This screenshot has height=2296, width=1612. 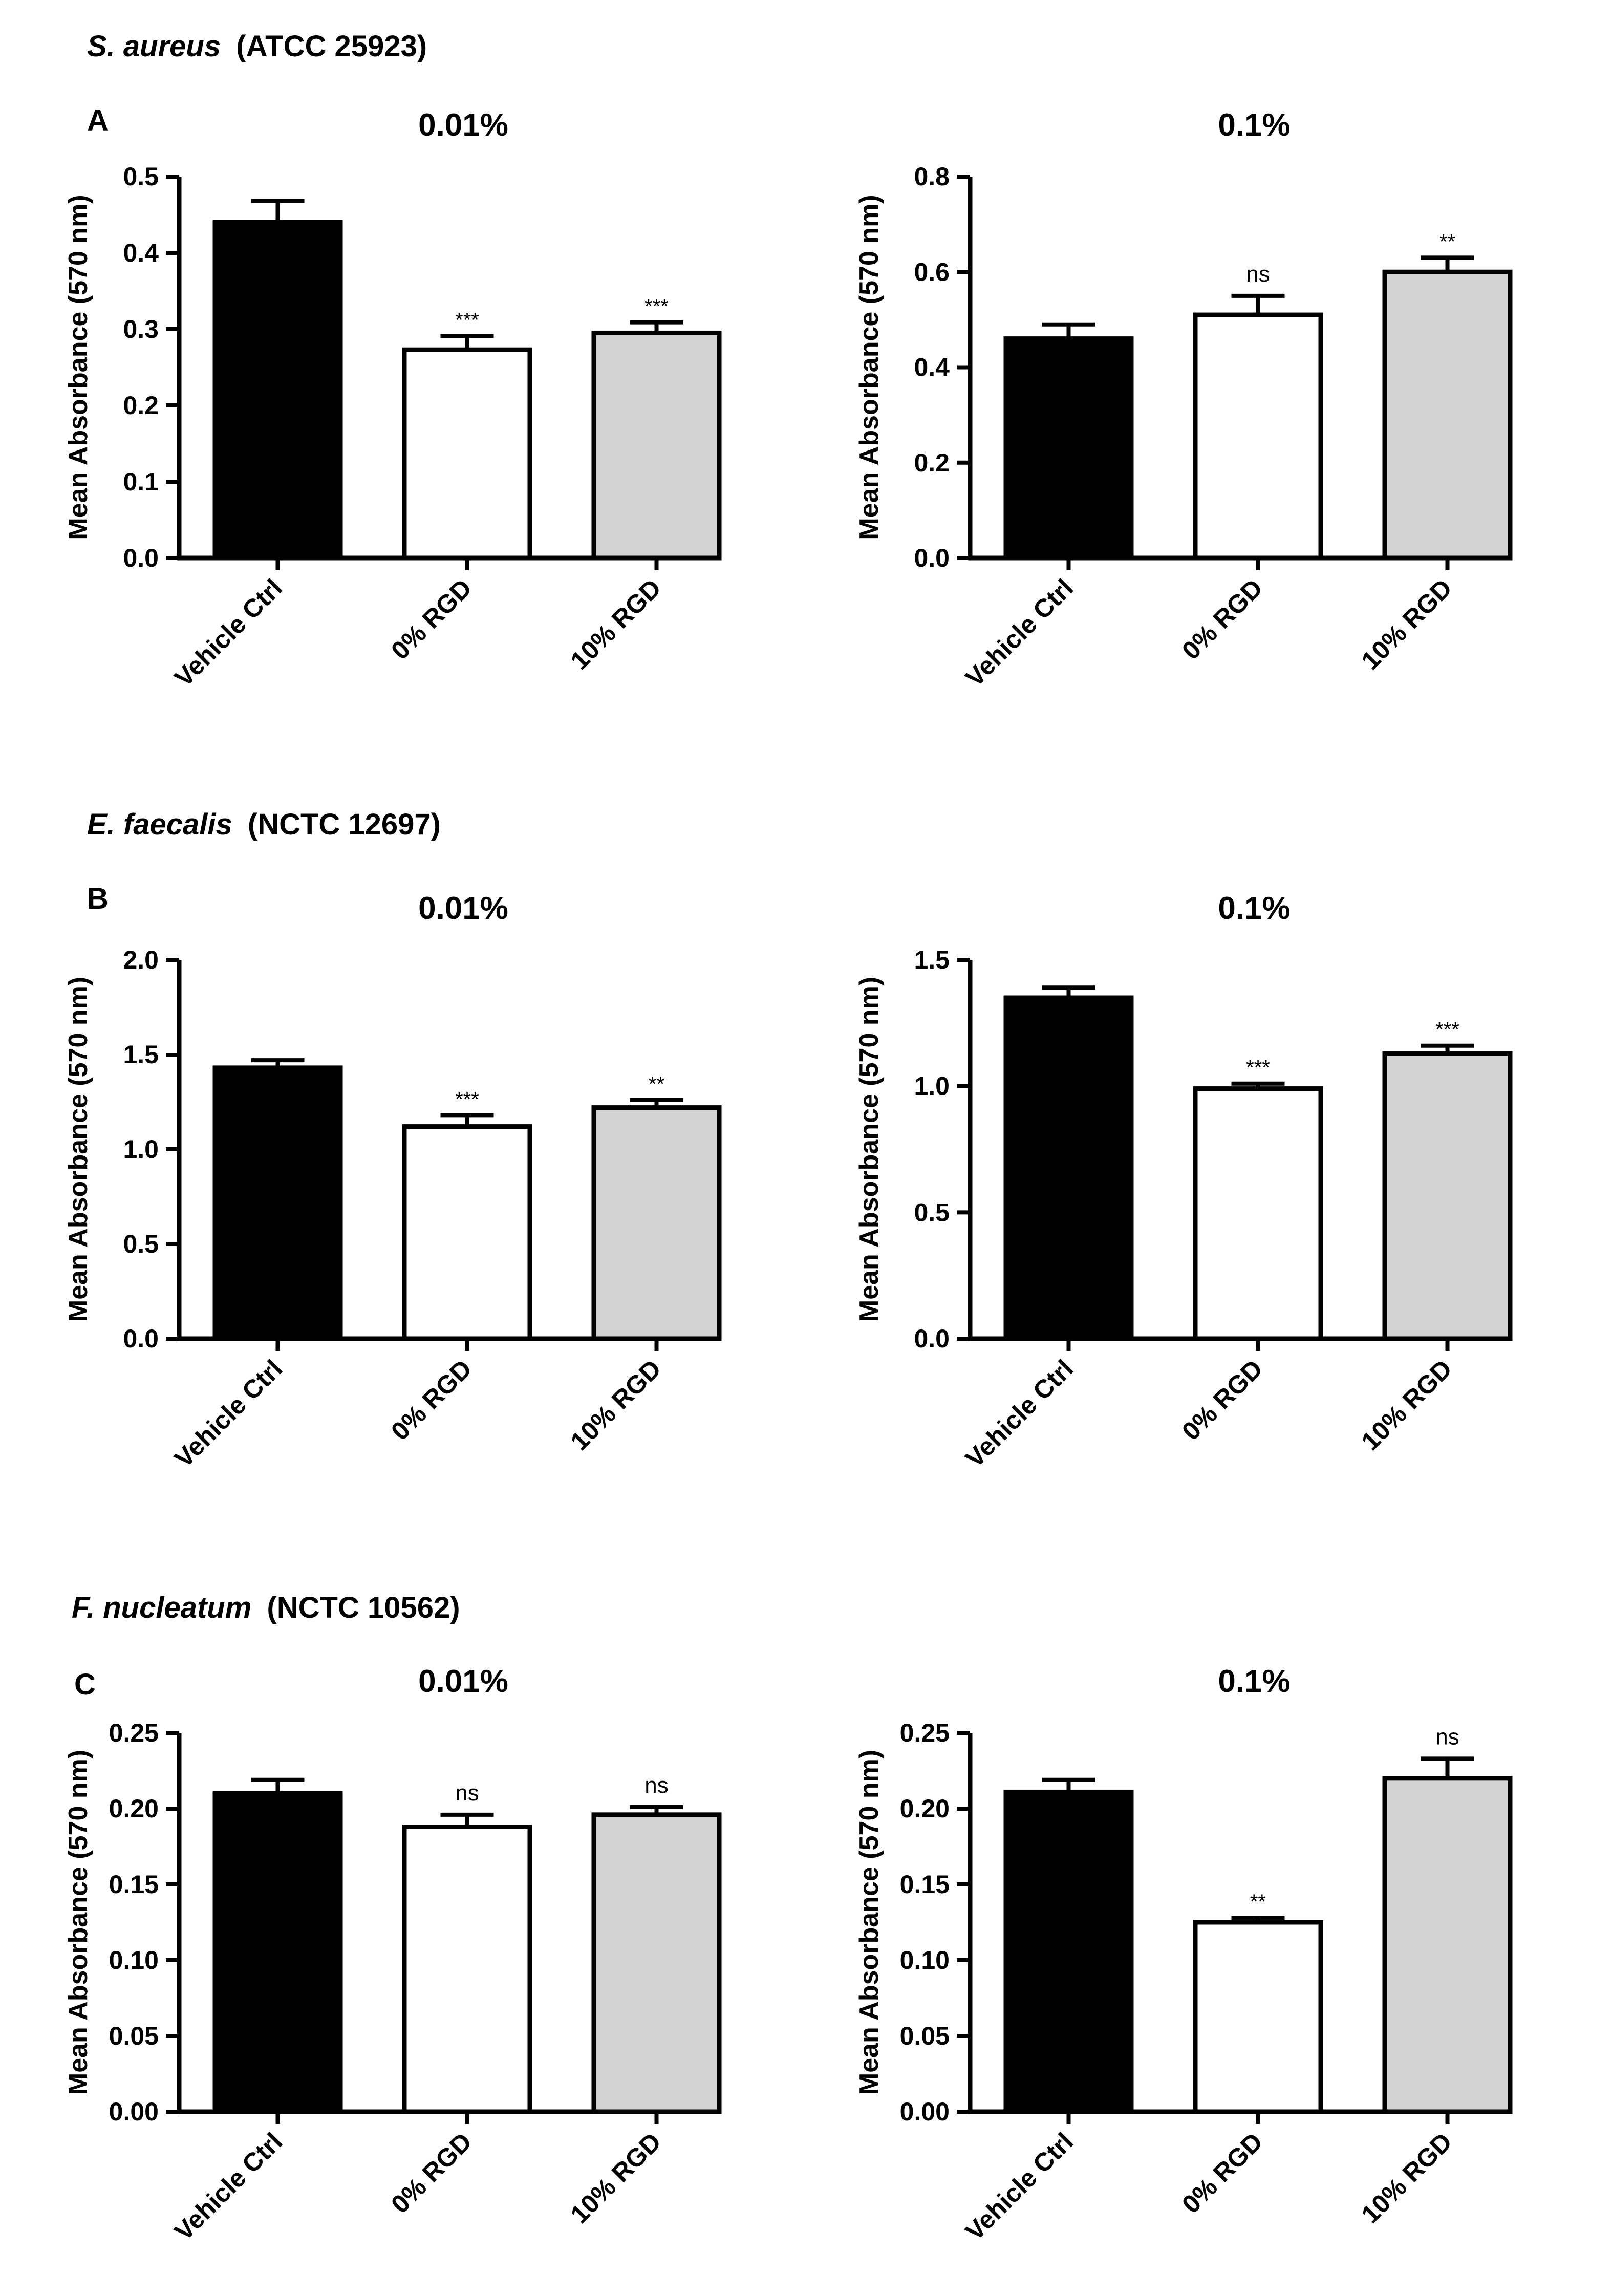 I want to click on species-name: F. nucleatum, so click(x=162, y=1607).